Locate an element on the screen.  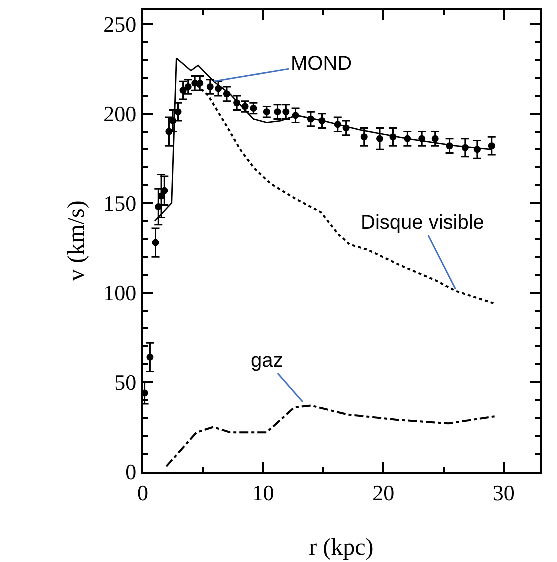
annotation: MOND is located at coordinates (321, 64).